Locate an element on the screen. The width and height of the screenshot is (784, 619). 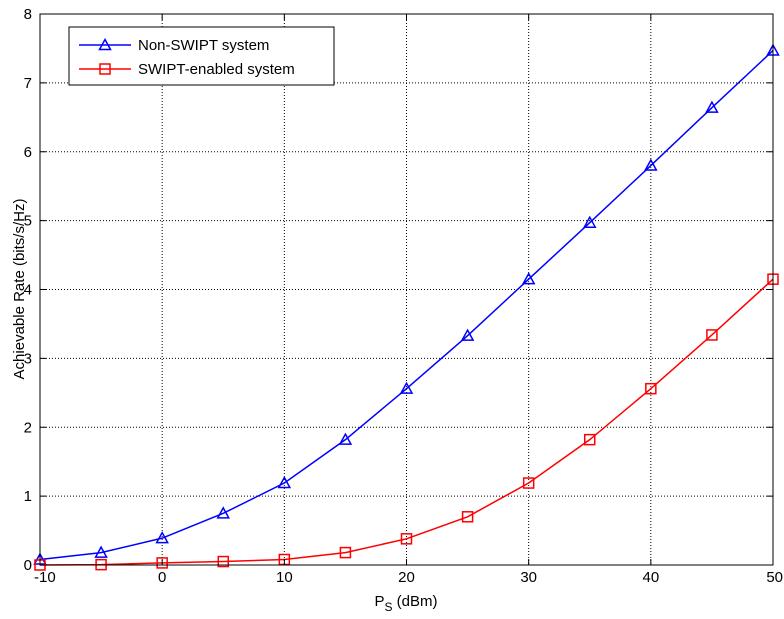
x-tick-label: -10 is located at coordinates (45, 577).